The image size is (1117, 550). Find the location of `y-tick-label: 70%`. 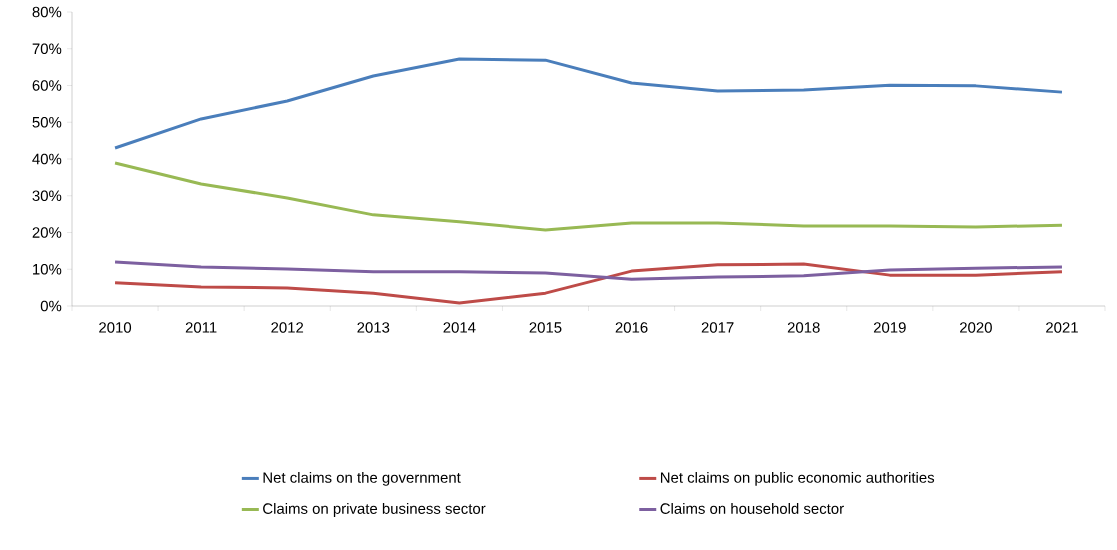

y-tick-label: 70% is located at coordinates (47, 49).